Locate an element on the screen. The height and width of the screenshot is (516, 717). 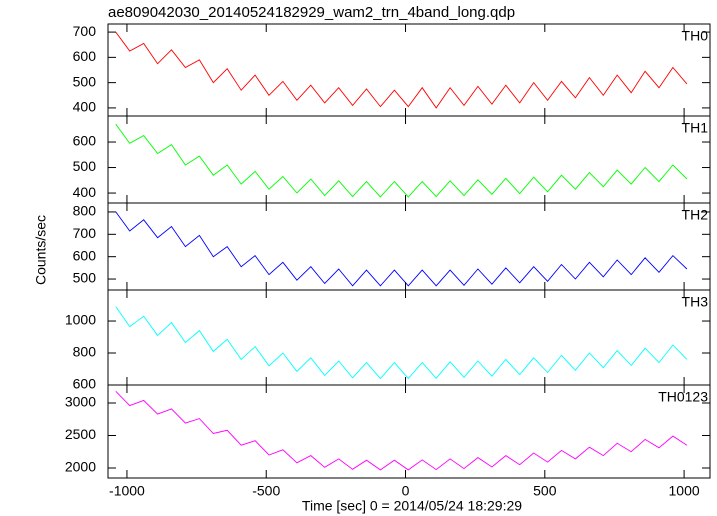
x-tick-label: -1000 is located at coordinates (127, 491).